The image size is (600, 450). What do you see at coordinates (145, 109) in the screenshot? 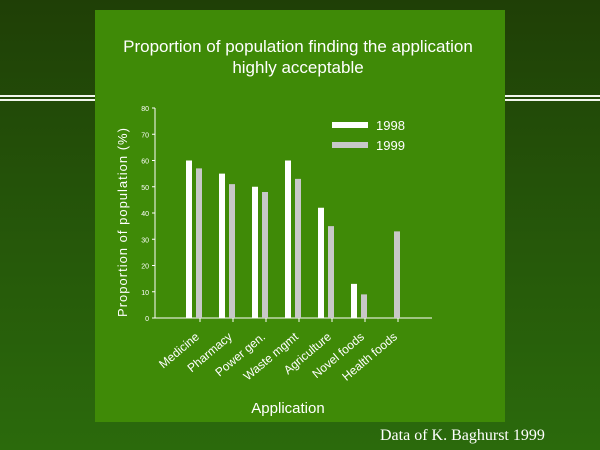
I see `y-tick-label-80: 80` at bounding box center [145, 109].